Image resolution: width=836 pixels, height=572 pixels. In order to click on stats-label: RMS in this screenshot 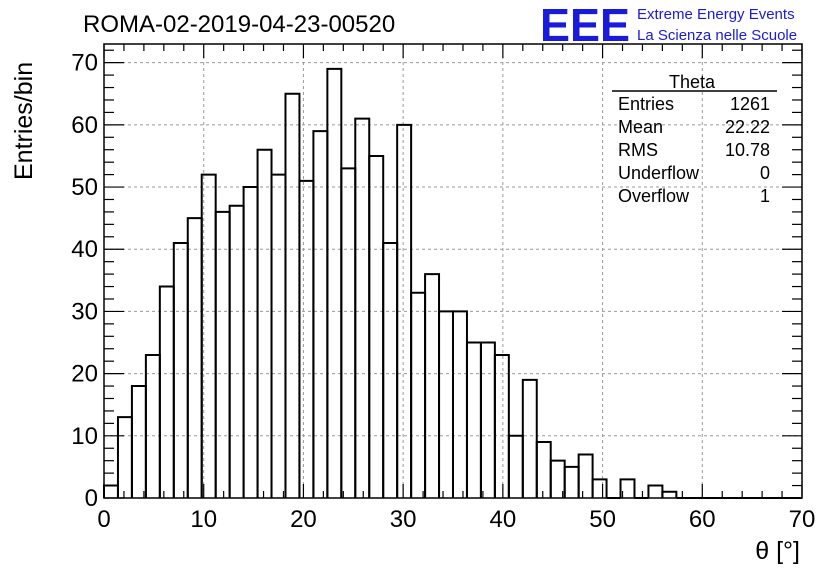, I will do `click(638, 150)`.